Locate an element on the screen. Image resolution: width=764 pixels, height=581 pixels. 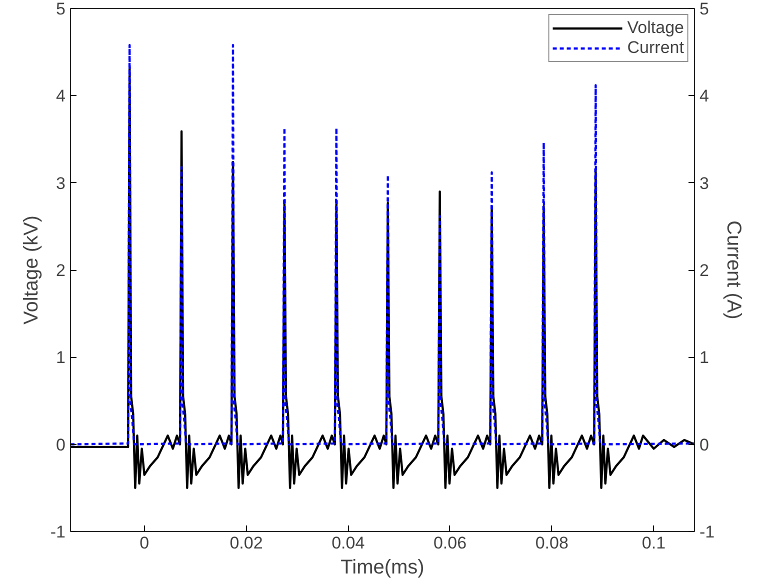
y2-tick-label: 2 is located at coordinates (704, 270).